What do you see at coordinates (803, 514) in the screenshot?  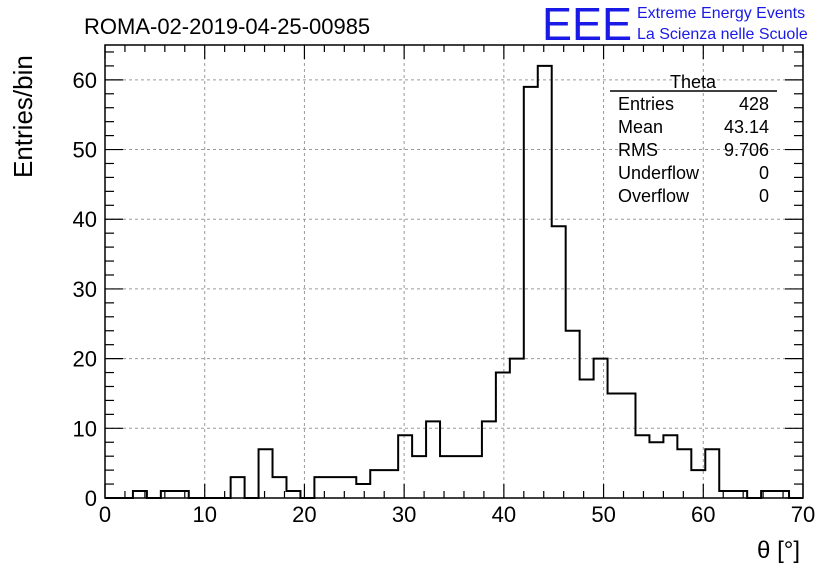 I see `x-tick-label: 70` at bounding box center [803, 514].